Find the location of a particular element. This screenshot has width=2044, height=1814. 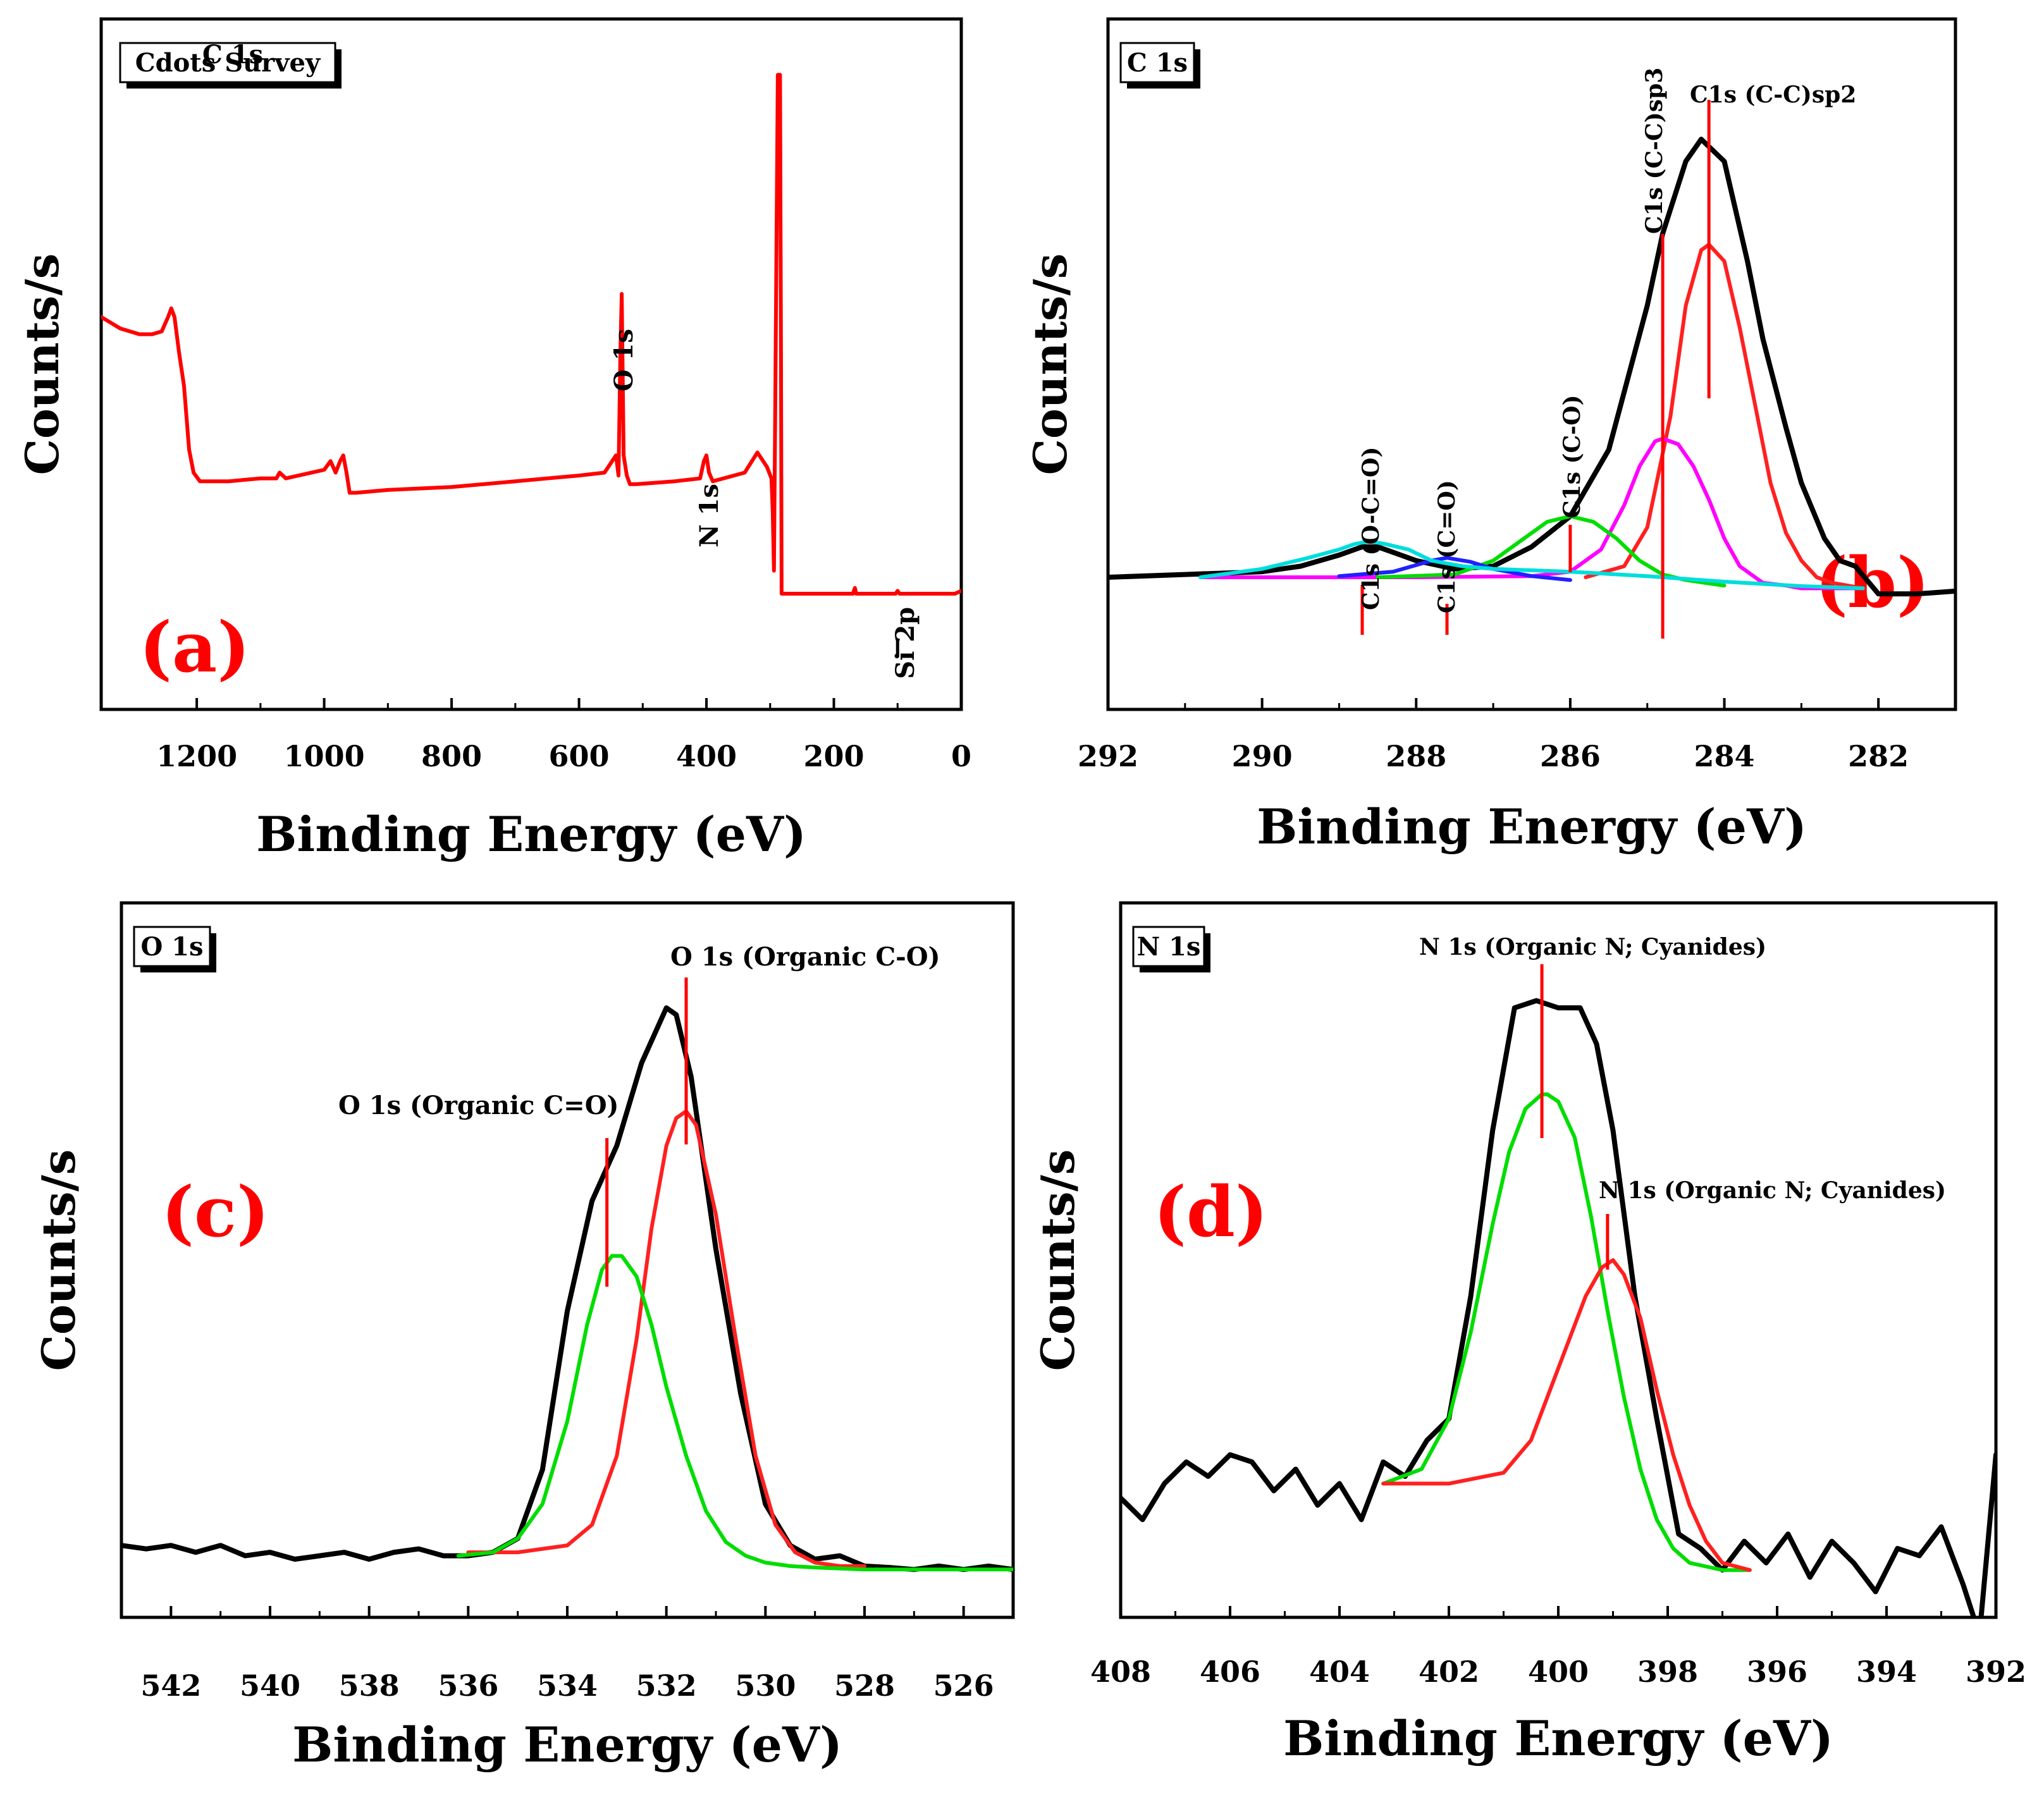

panel-tag-d: N 1s is located at coordinates (1169, 947).